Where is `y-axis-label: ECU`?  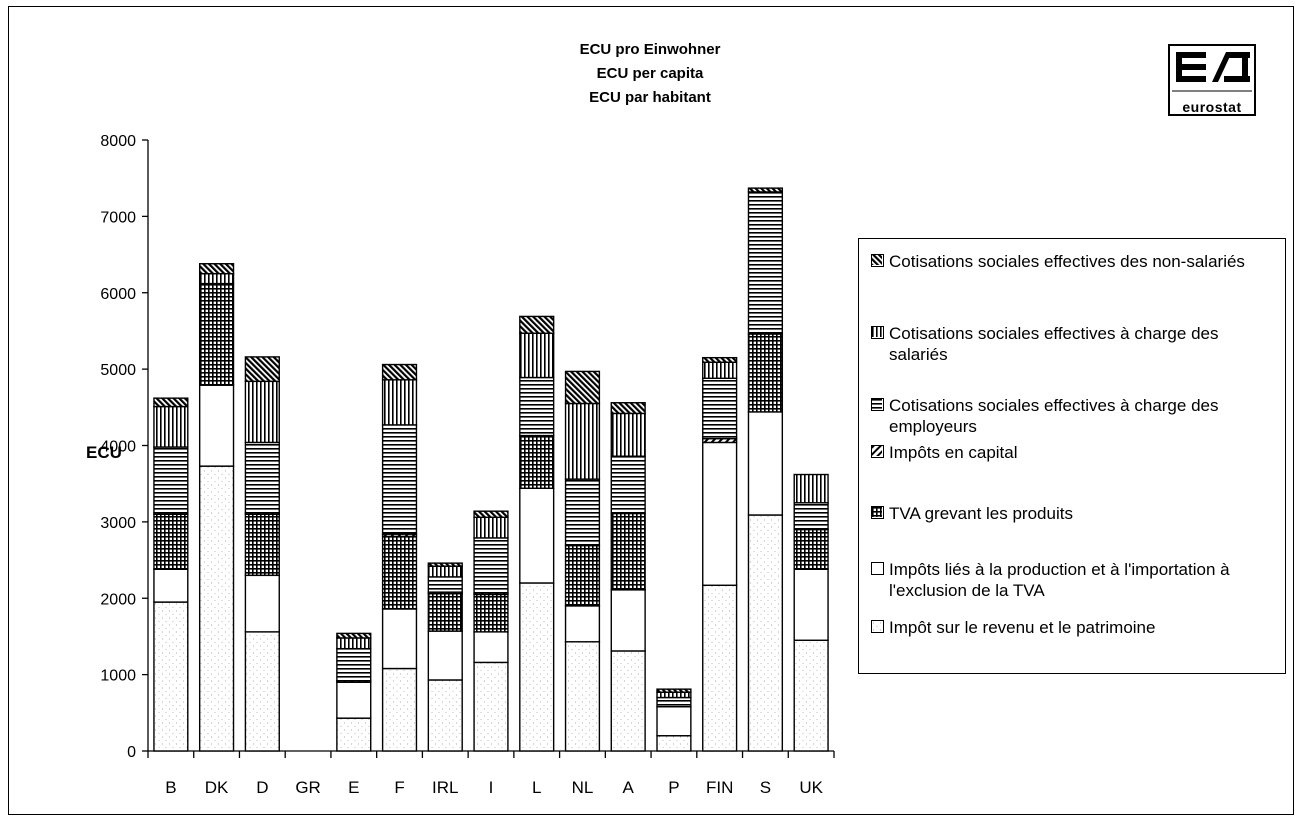
y-axis-label: ECU is located at coordinates (104, 452).